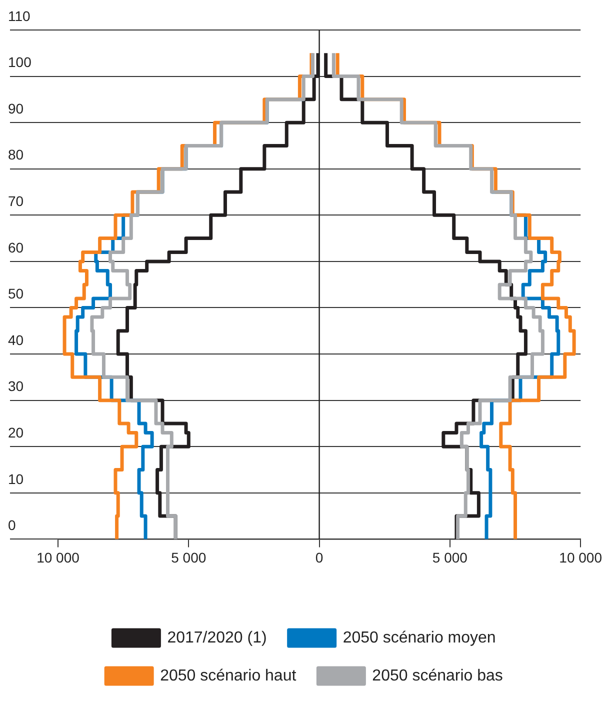  What do you see at coordinates (319, 557) in the screenshot?
I see `x-tick-label: 0` at bounding box center [319, 557].